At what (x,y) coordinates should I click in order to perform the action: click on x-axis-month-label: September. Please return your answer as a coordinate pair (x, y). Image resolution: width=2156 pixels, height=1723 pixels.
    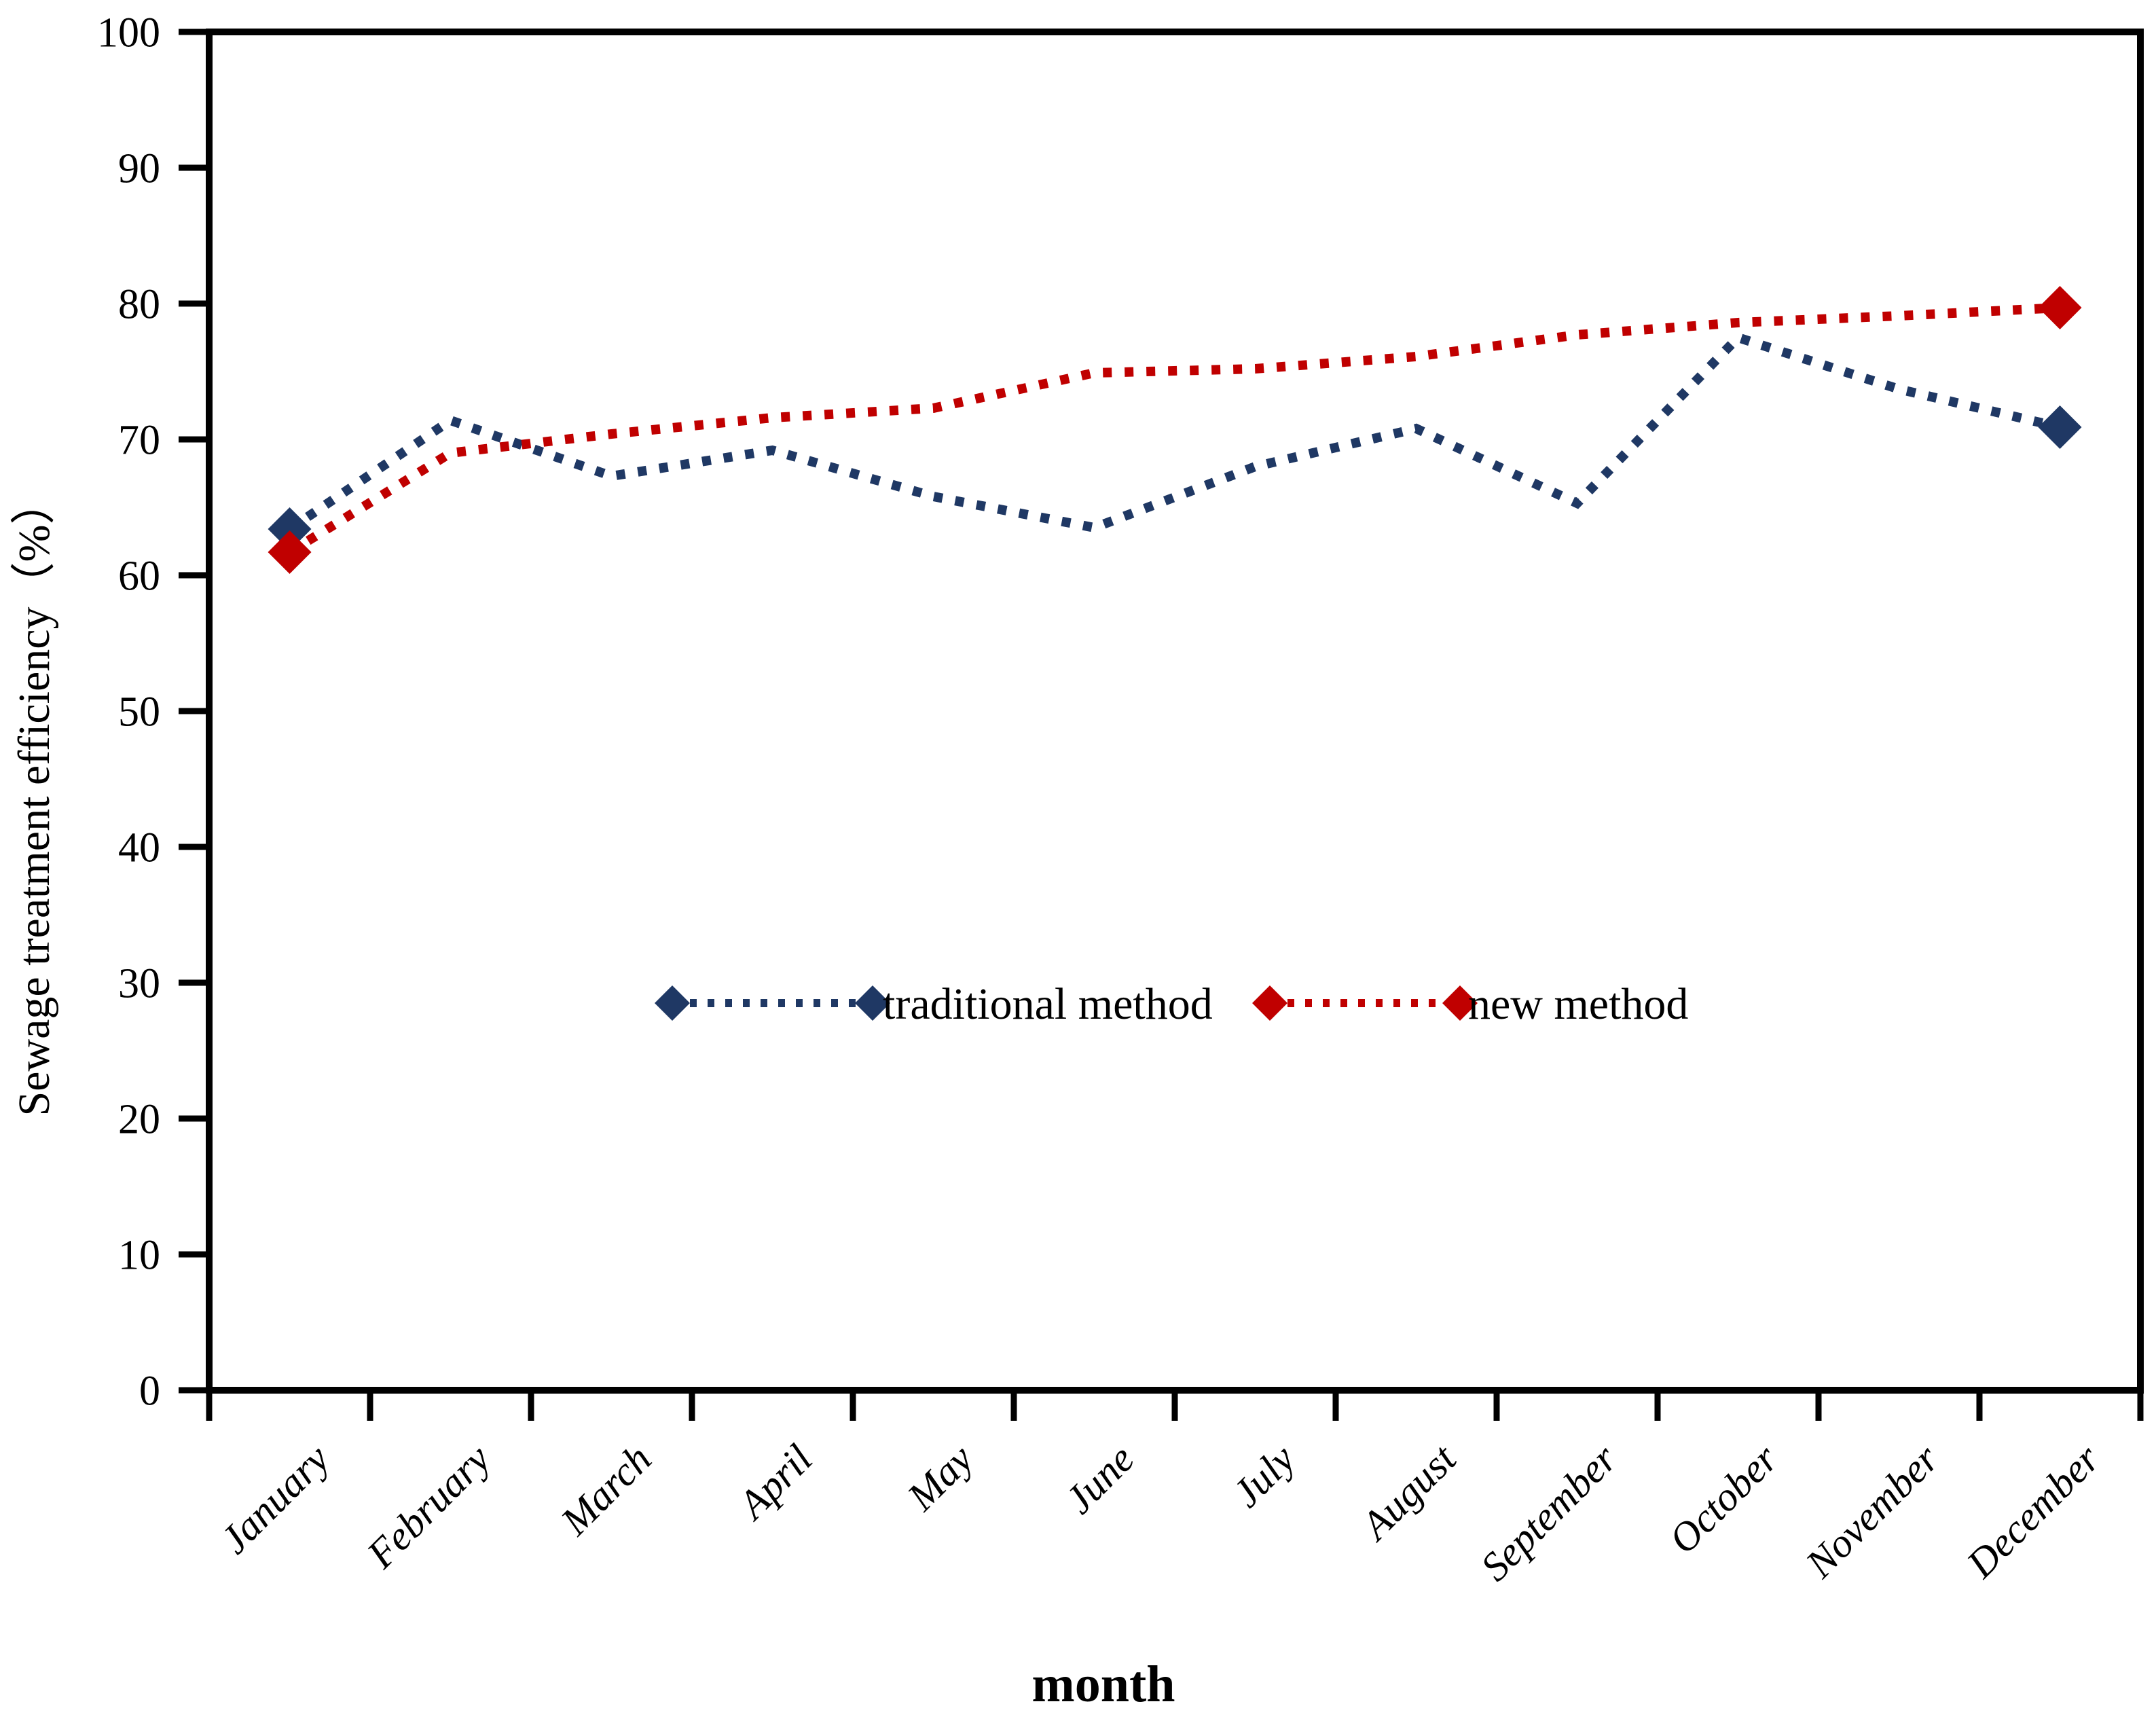
    Looking at the image, I should click on (1549, 1513).